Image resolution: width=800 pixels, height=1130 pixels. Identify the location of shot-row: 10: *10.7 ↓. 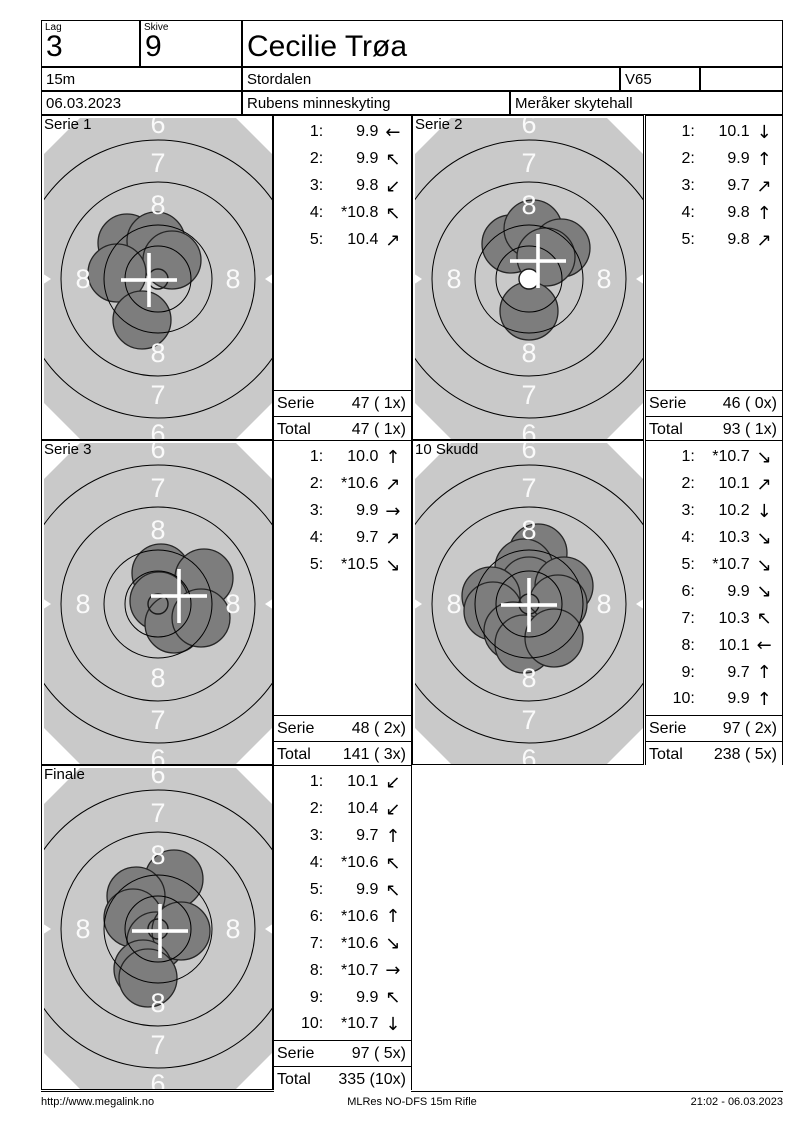
(342, 1024).